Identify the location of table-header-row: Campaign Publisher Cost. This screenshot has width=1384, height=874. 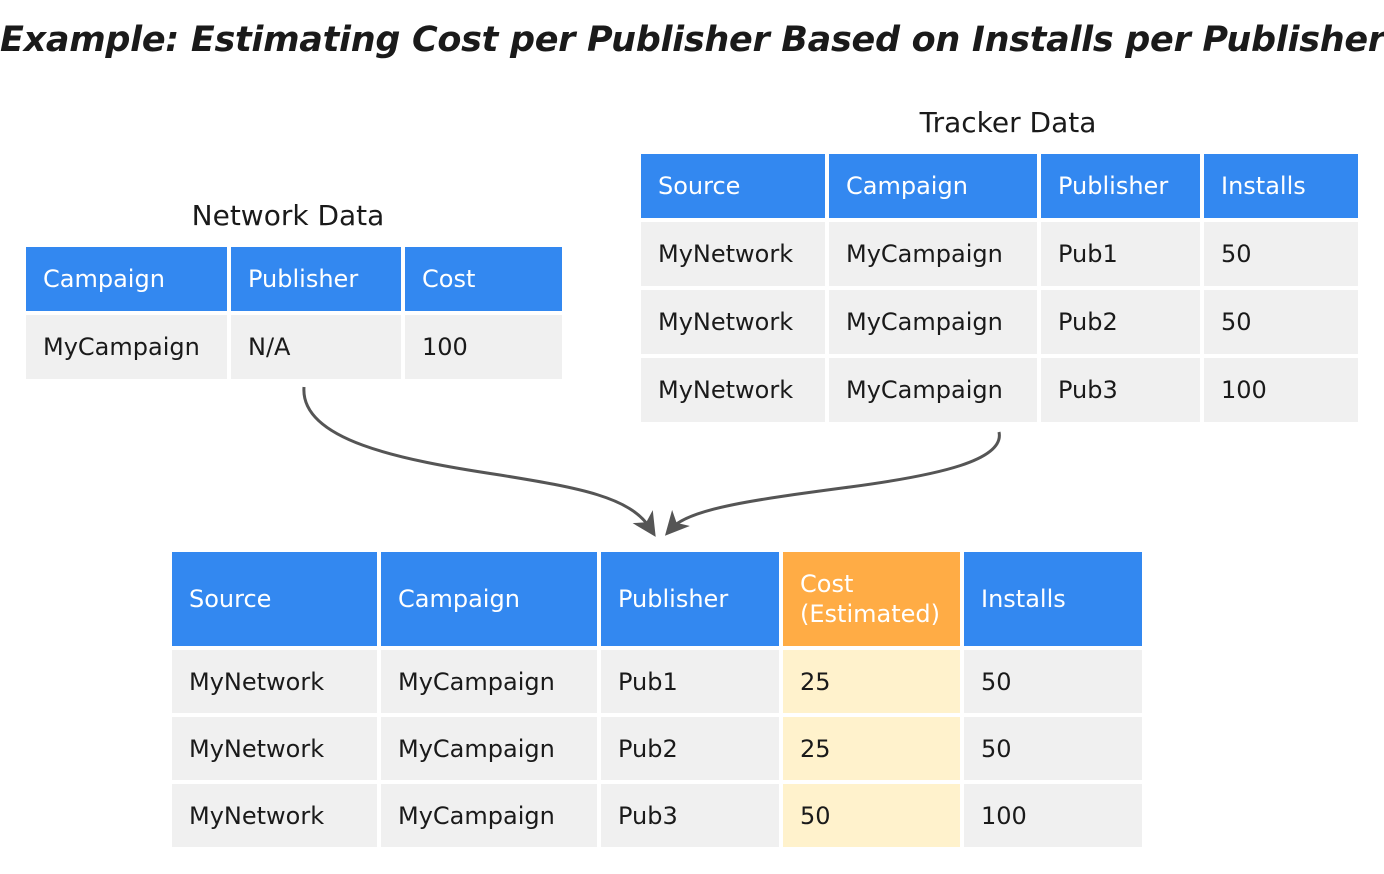
(294, 279).